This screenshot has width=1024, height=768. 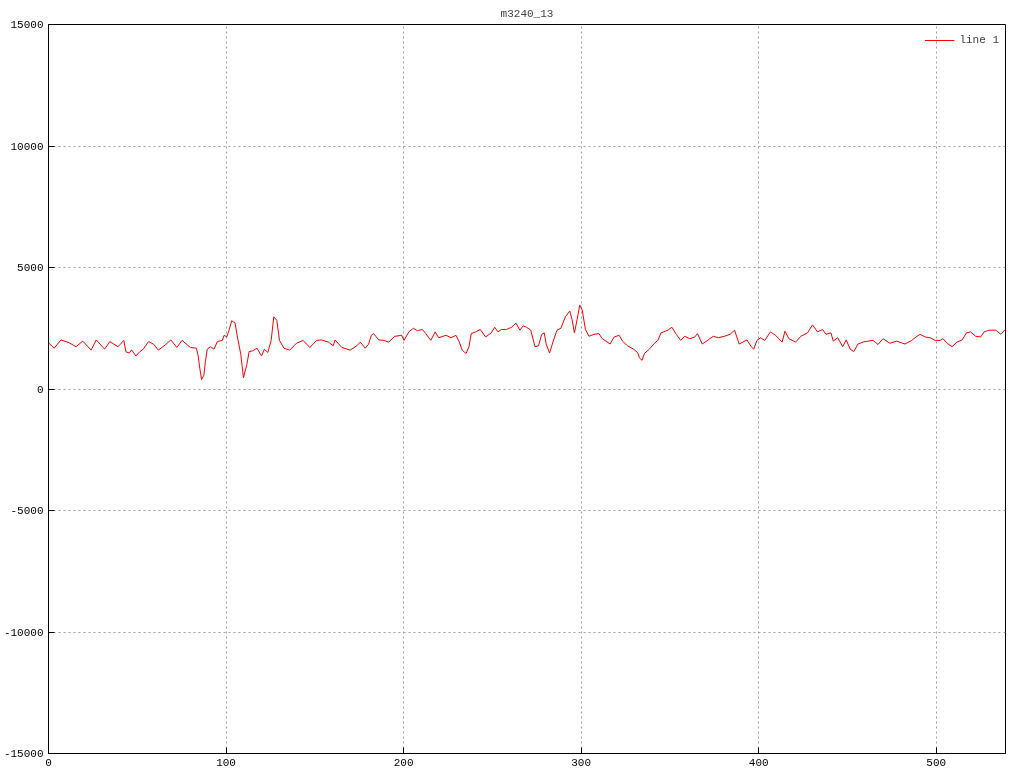 What do you see at coordinates (23, 754) in the screenshot?
I see `y-tick-label: -15000` at bounding box center [23, 754].